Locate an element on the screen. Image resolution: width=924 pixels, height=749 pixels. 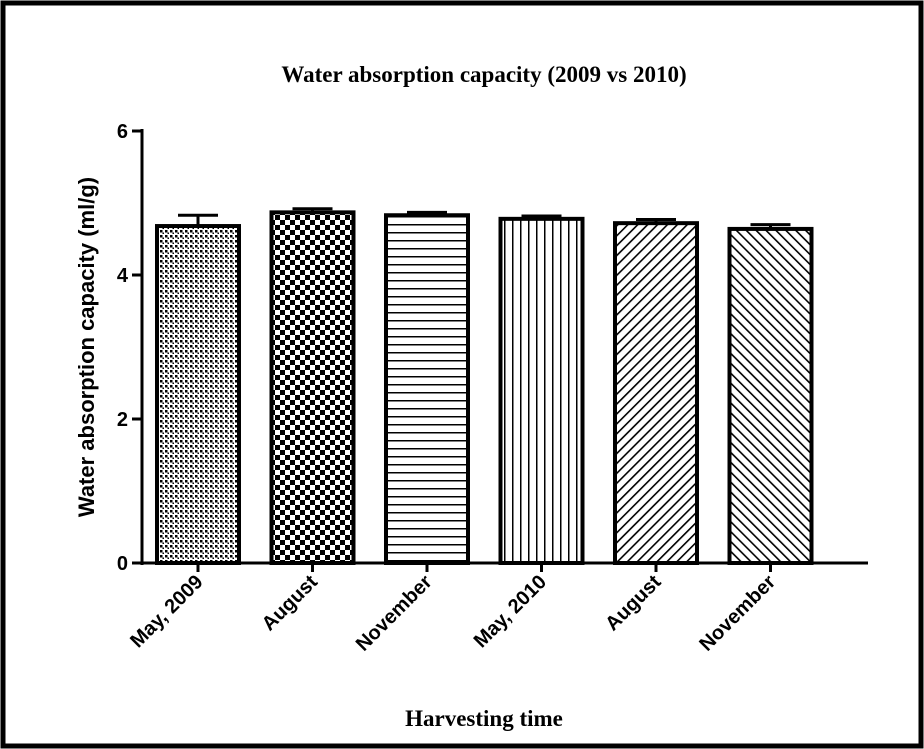
y-tick-label: 0 is located at coordinates (122, 564).